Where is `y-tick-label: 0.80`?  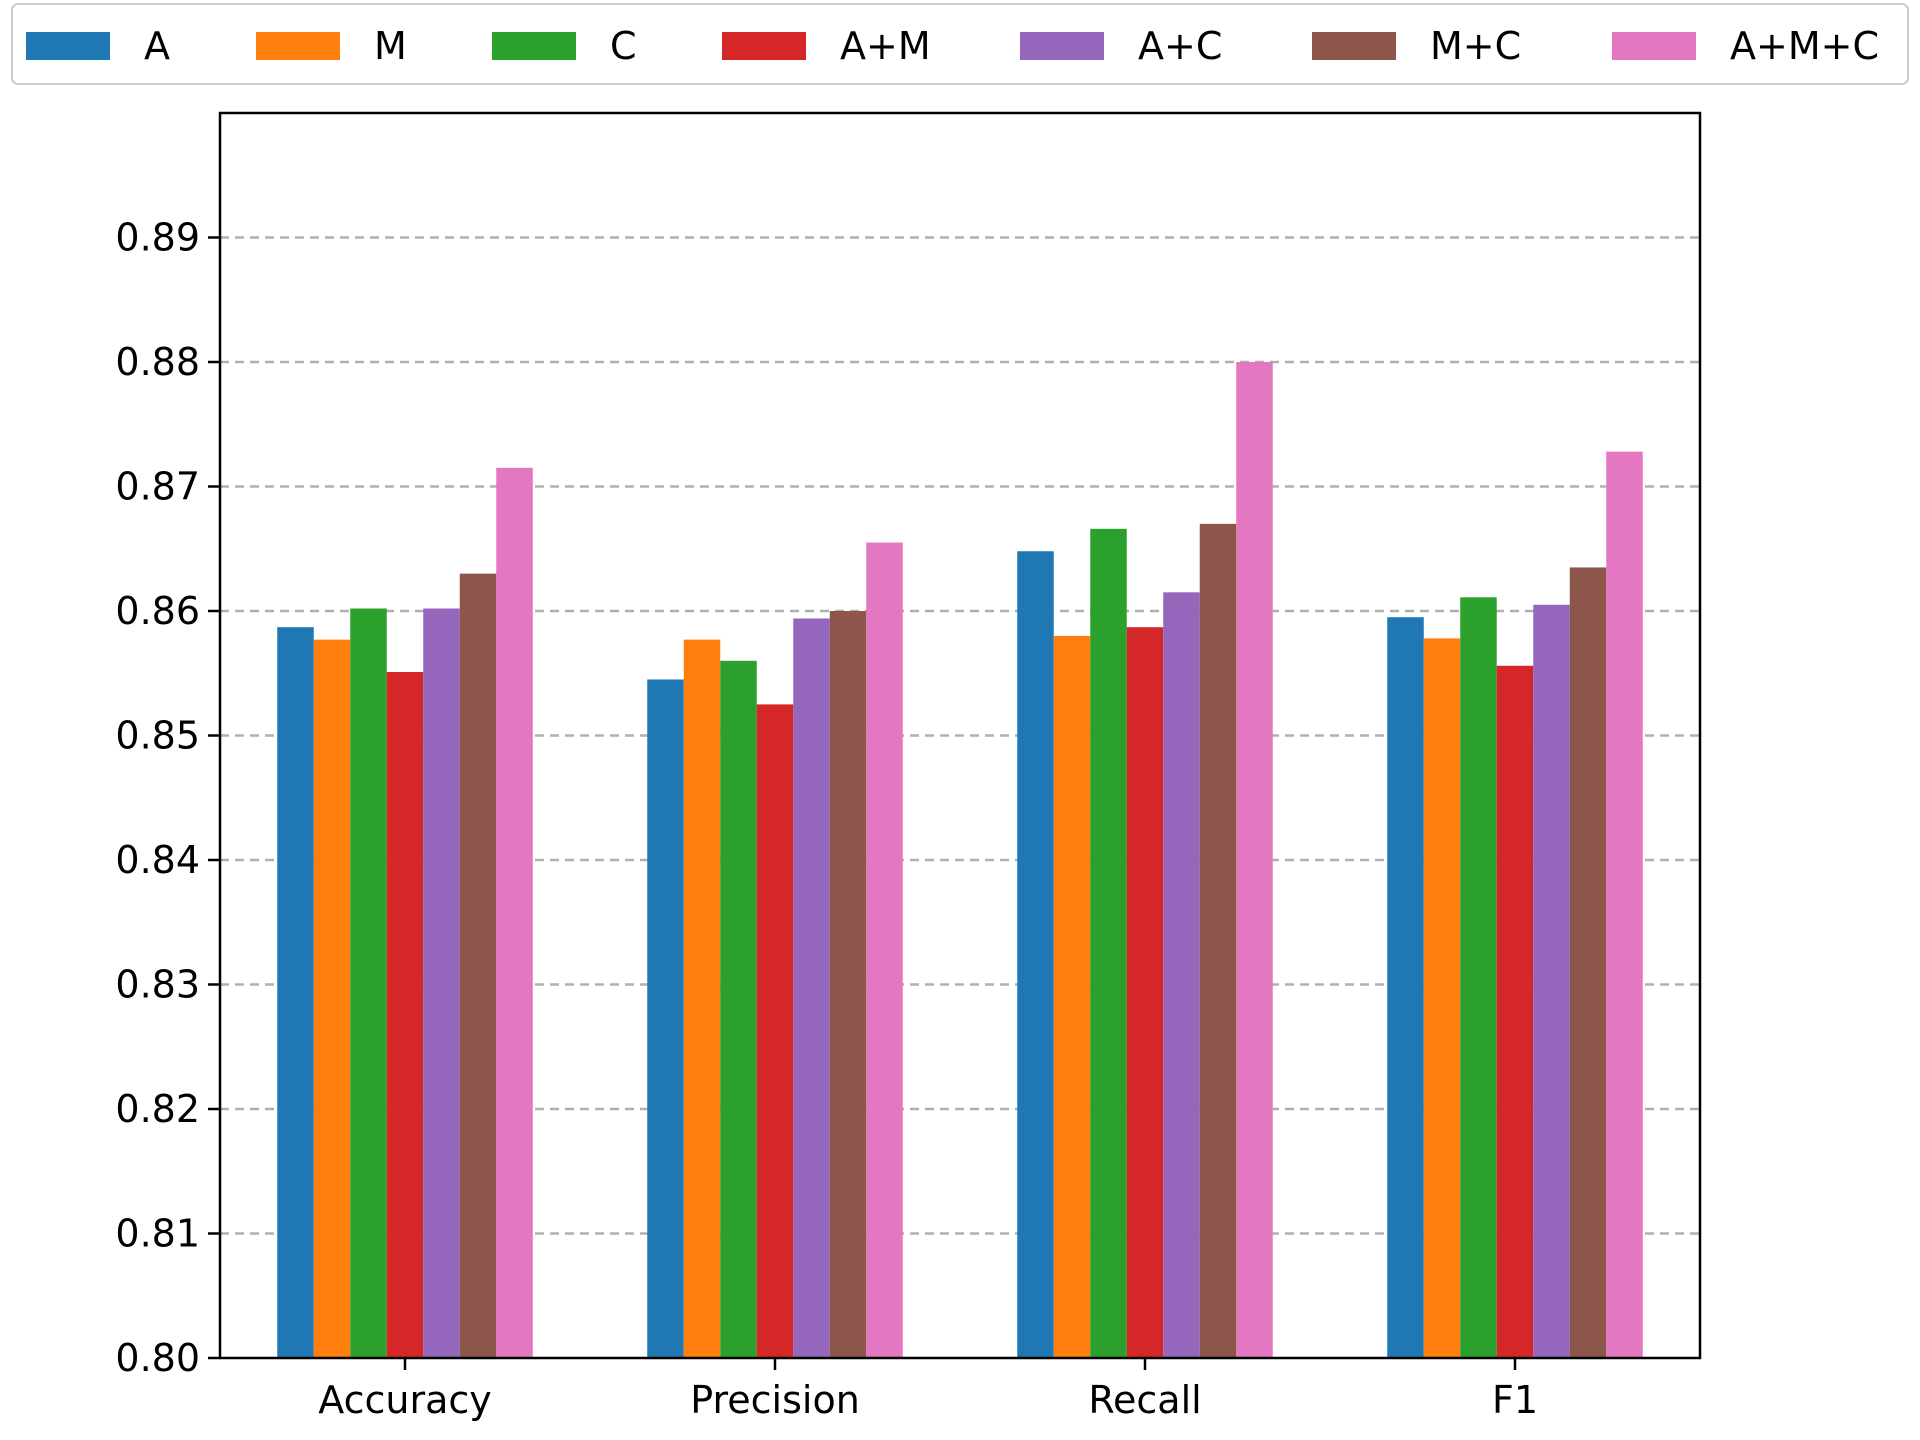 y-tick-label: 0.80 is located at coordinates (157, 1358).